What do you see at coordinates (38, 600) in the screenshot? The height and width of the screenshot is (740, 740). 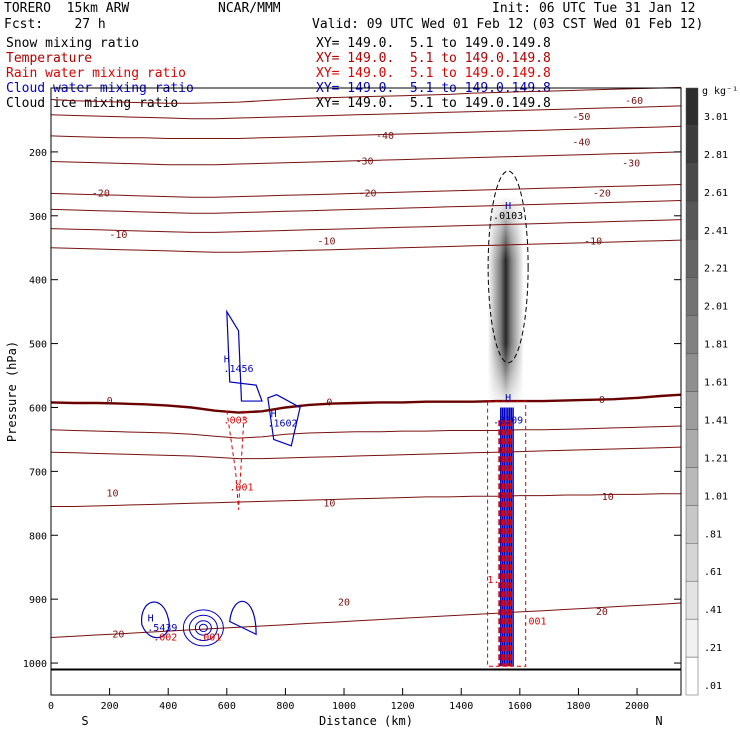 I see `y-tick-label: 900` at bounding box center [38, 600].